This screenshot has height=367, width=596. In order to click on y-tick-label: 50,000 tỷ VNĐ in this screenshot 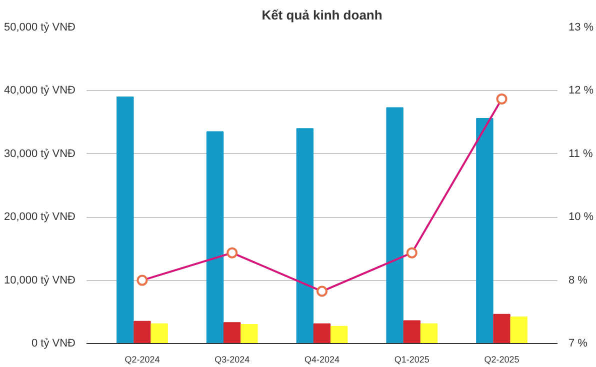, I will do `click(40, 28)`.